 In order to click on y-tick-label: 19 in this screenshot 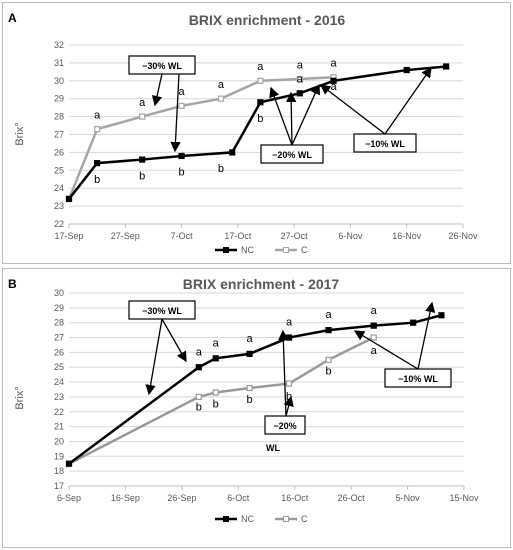, I will do `click(59, 456)`.